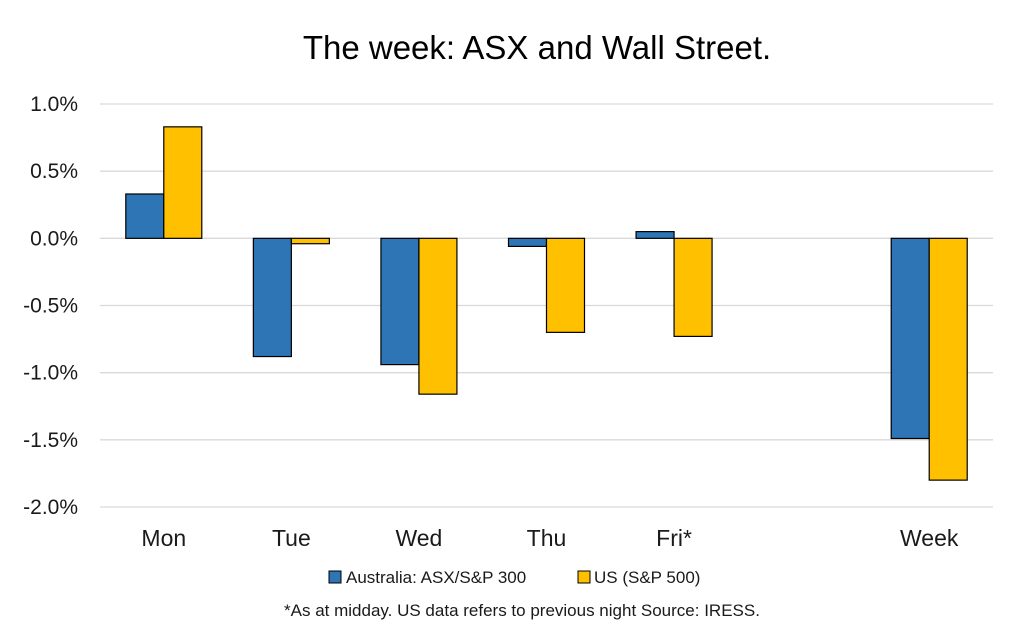 The image size is (1024, 635). I want to click on bar-australia-tue, so click(272, 297).